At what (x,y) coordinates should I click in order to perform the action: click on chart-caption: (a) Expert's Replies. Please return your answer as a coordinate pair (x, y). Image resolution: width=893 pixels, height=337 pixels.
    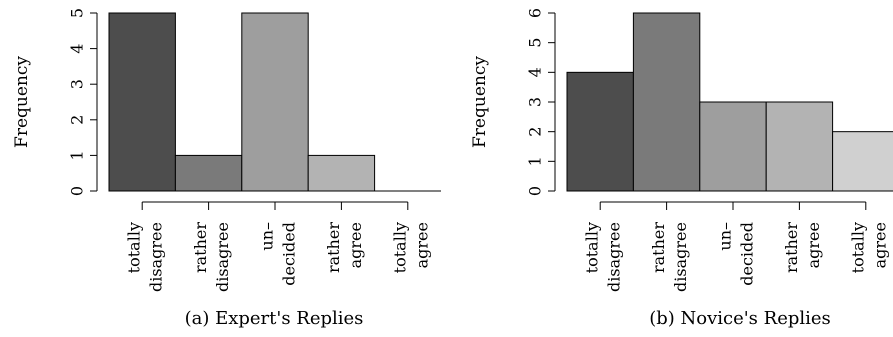
    Looking at the image, I should click on (274, 318).